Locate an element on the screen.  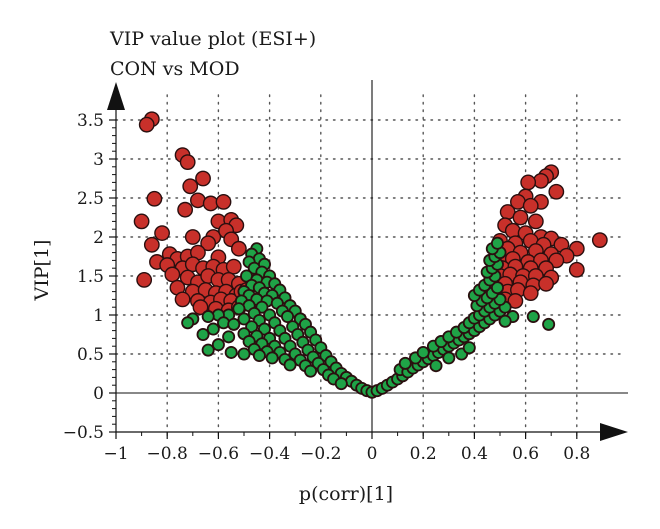
x-tick-label: −0.8 is located at coordinates (167, 454).